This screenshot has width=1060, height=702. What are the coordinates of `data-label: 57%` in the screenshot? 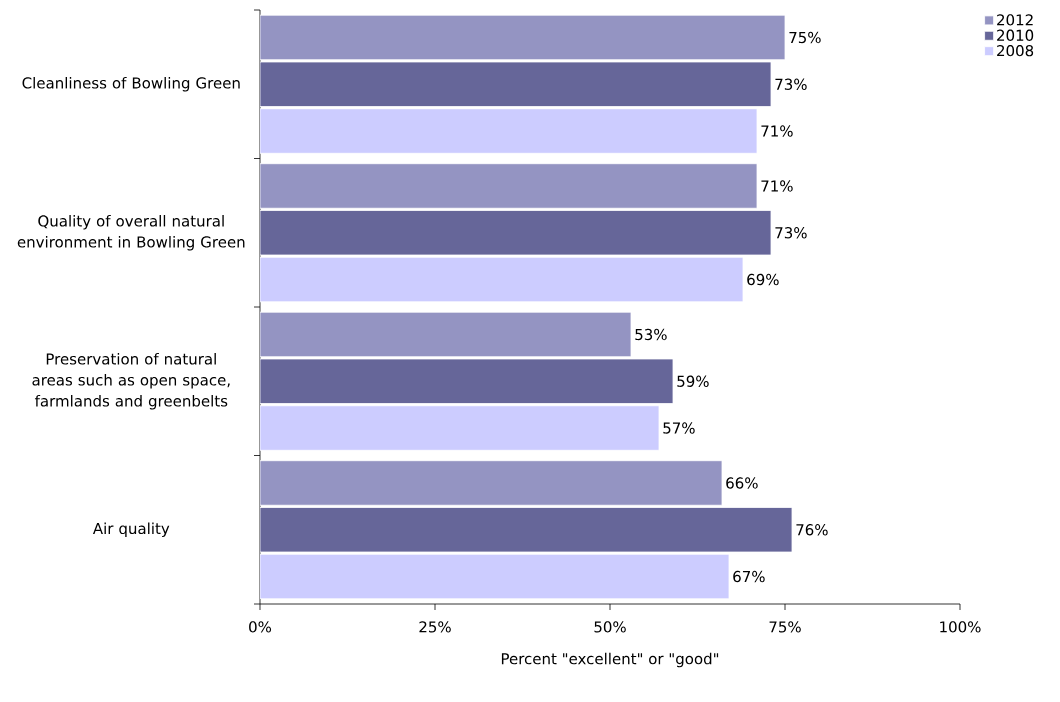 It's located at (679, 428).